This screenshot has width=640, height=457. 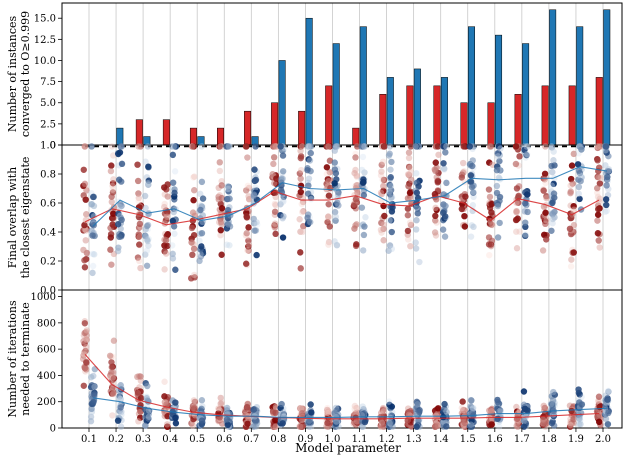 I want to click on y-tick-label: 0, so click(x=53, y=429).